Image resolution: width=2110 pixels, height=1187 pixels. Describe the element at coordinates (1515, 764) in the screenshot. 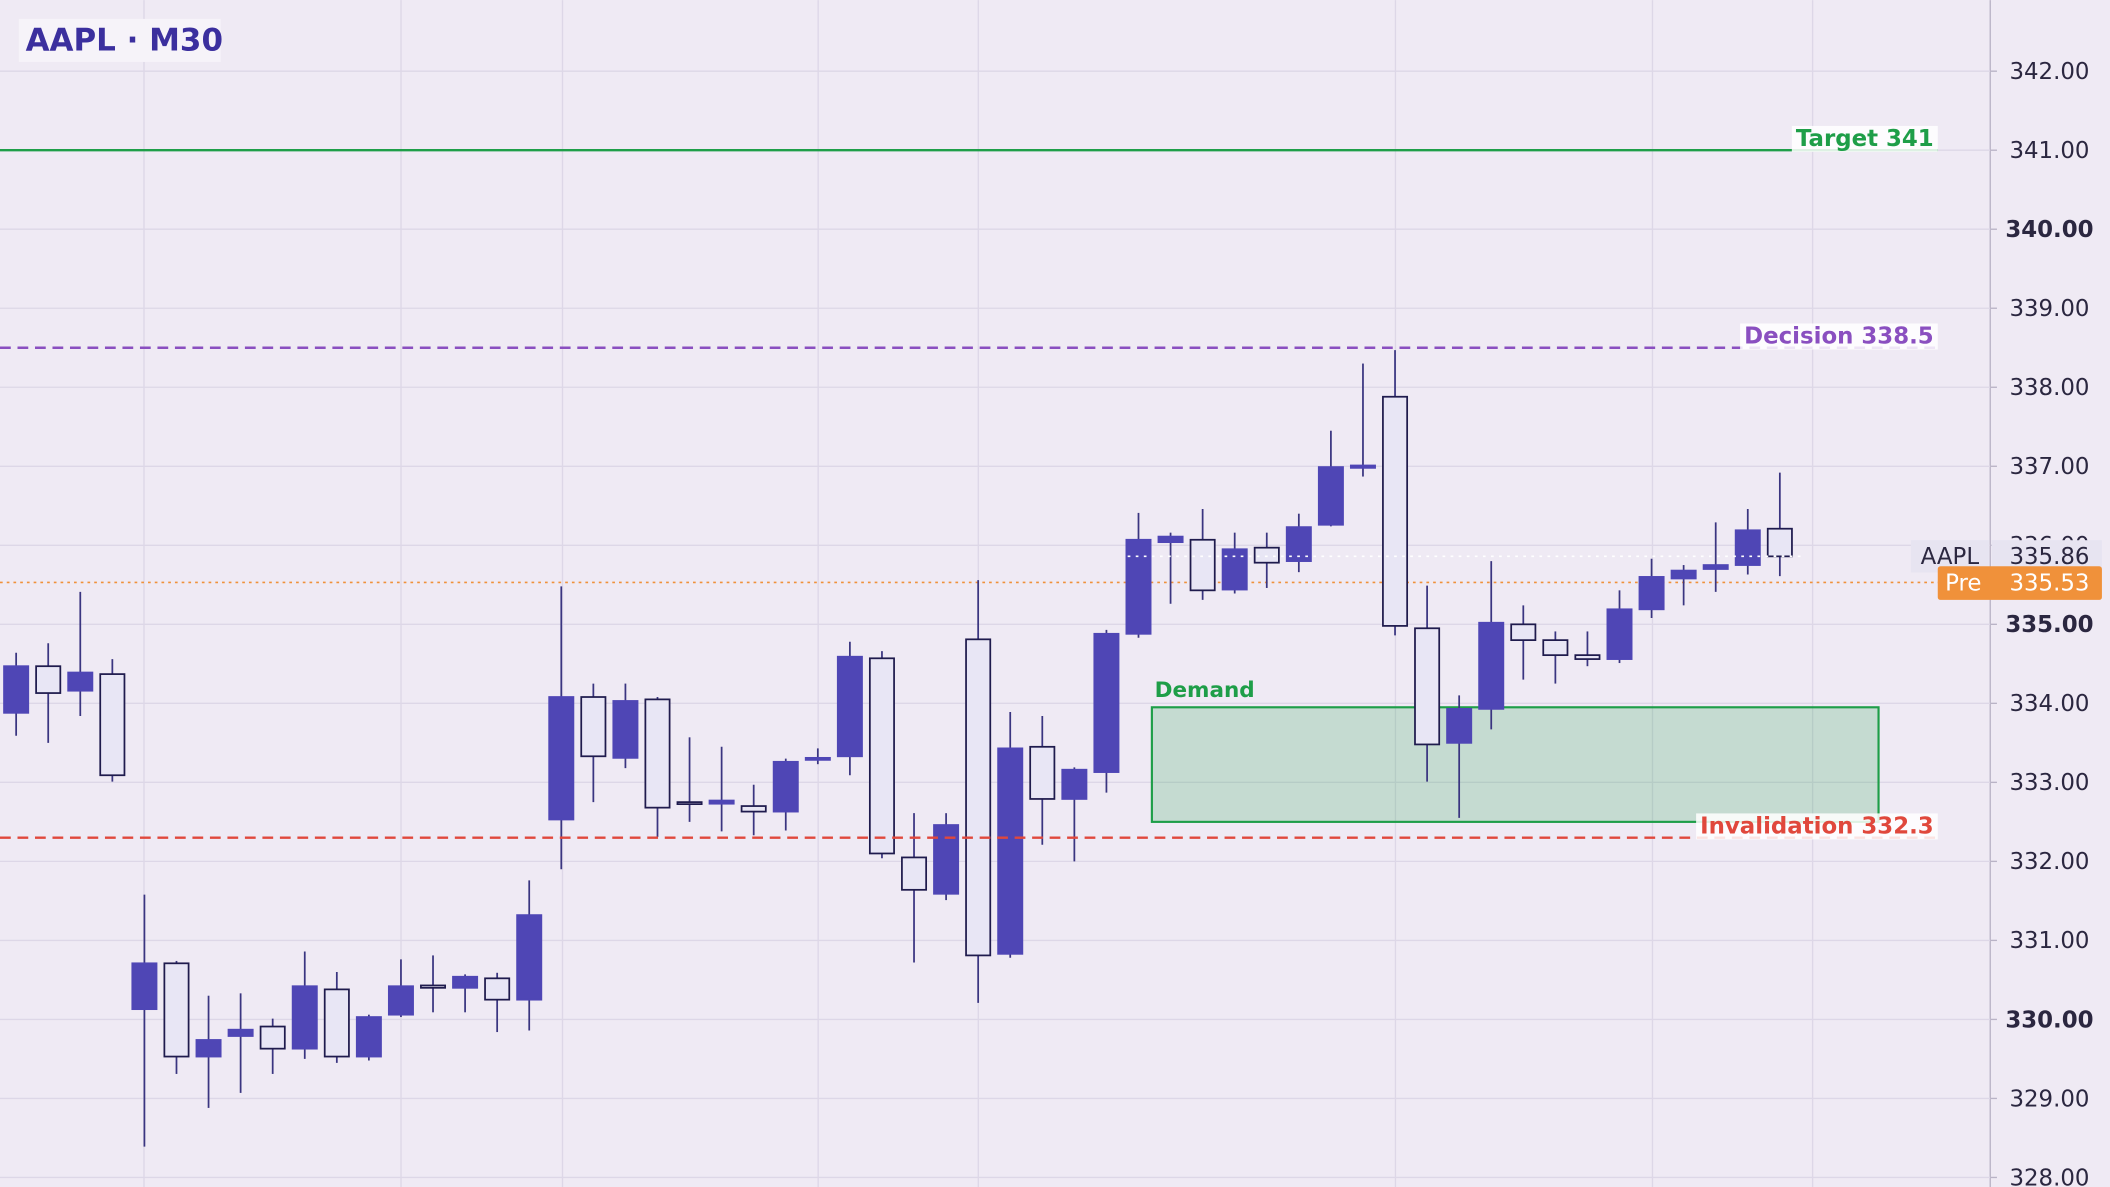

I see `demand-zone` at that location.